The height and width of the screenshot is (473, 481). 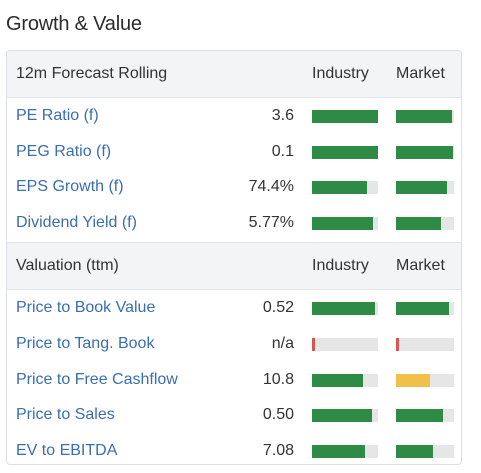 What do you see at coordinates (67, 450) in the screenshot?
I see `metric-link: EV to EBITDA` at bounding box center [67, 450].